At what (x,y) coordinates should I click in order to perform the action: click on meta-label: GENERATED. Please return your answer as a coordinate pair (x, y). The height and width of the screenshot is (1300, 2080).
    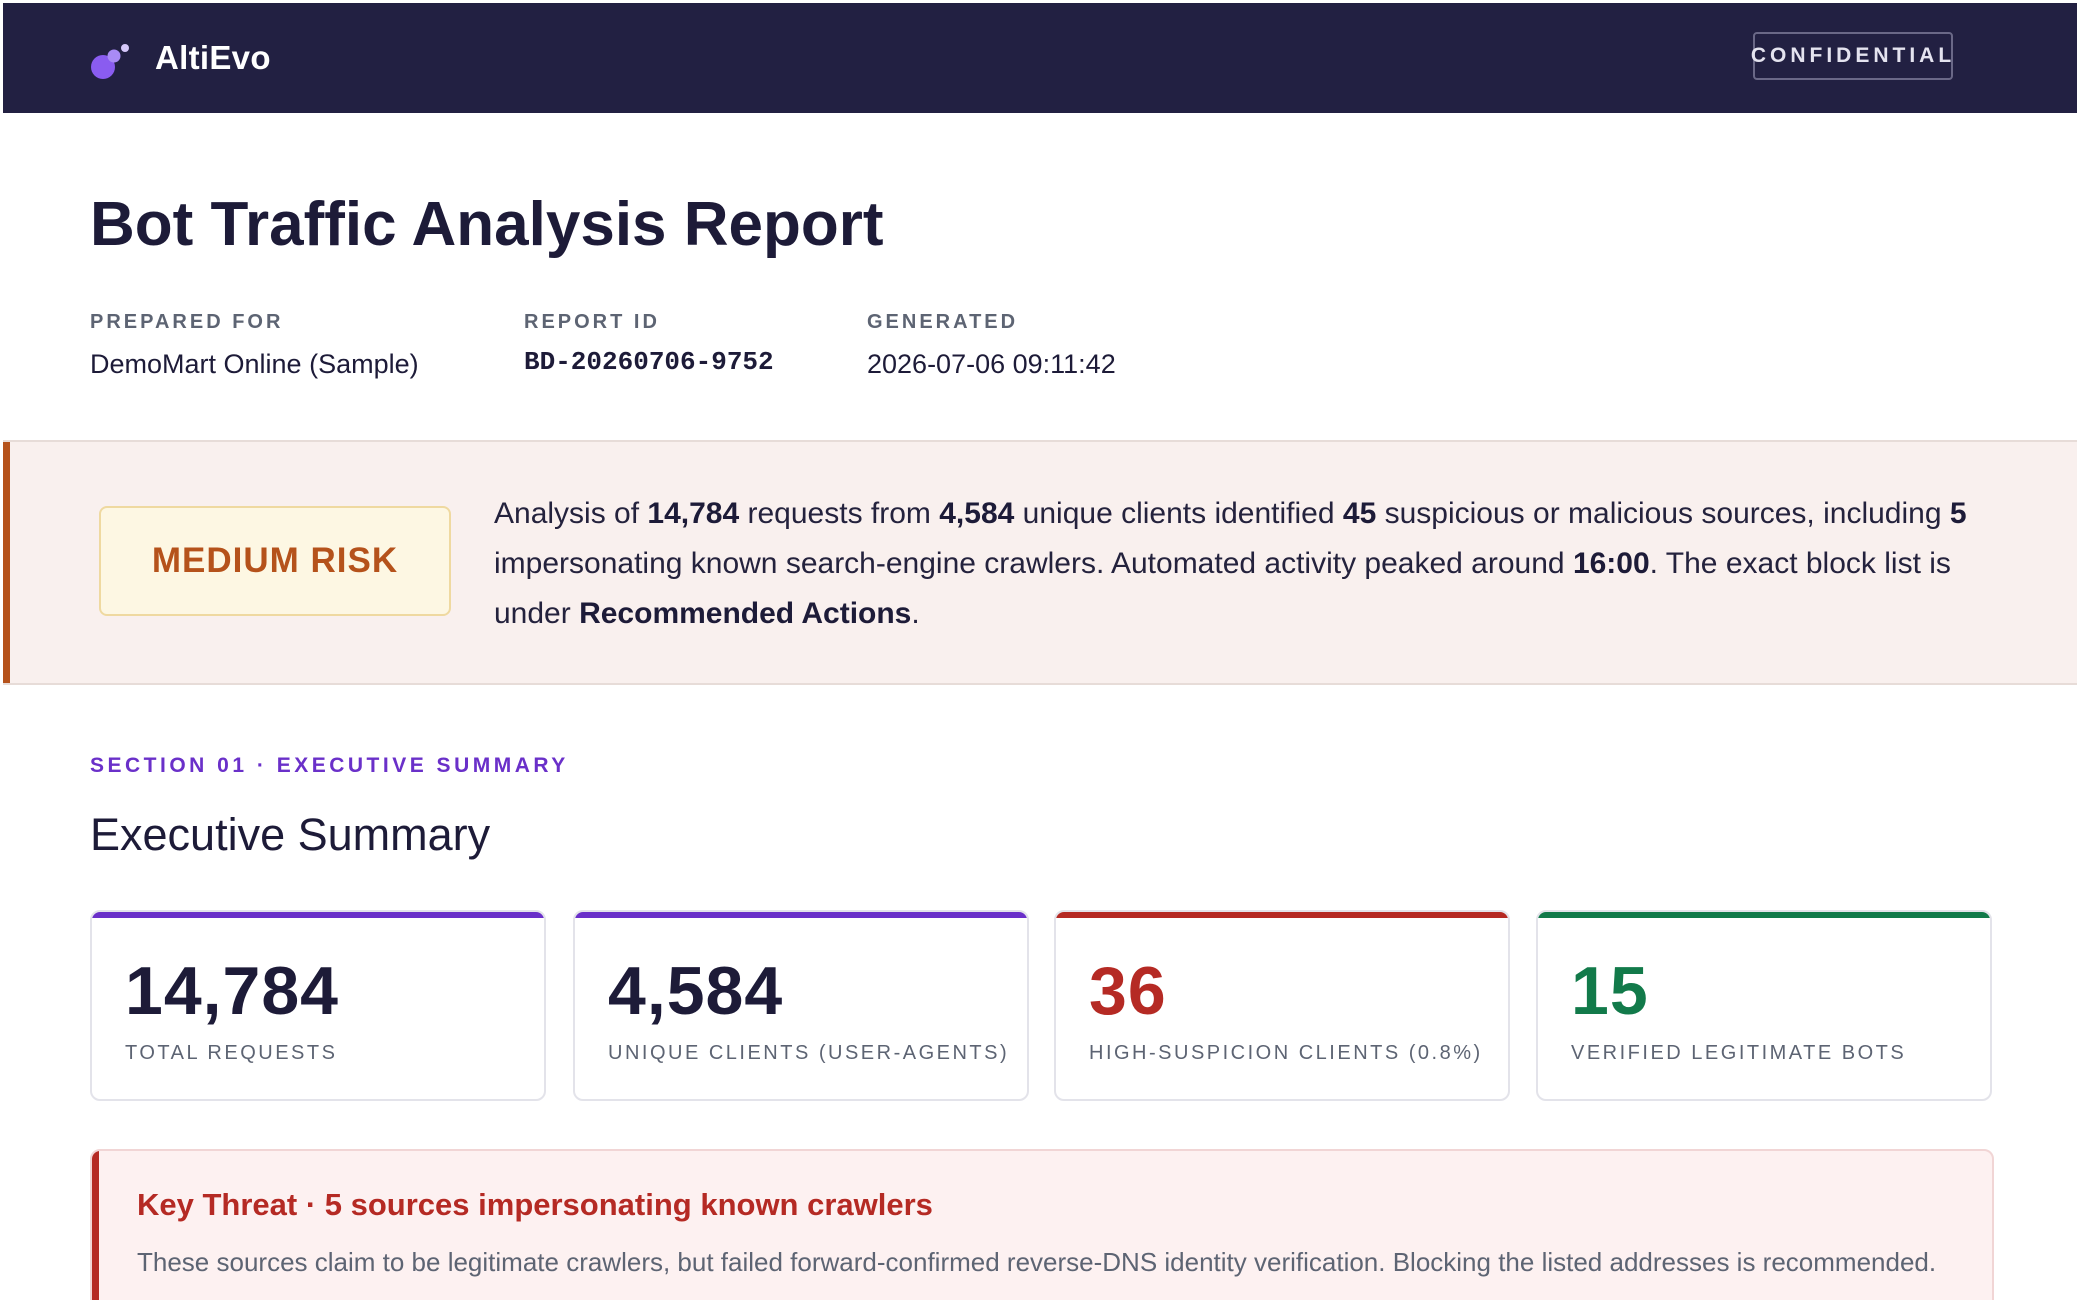
    Looking at the image, I should click on (943, 322).